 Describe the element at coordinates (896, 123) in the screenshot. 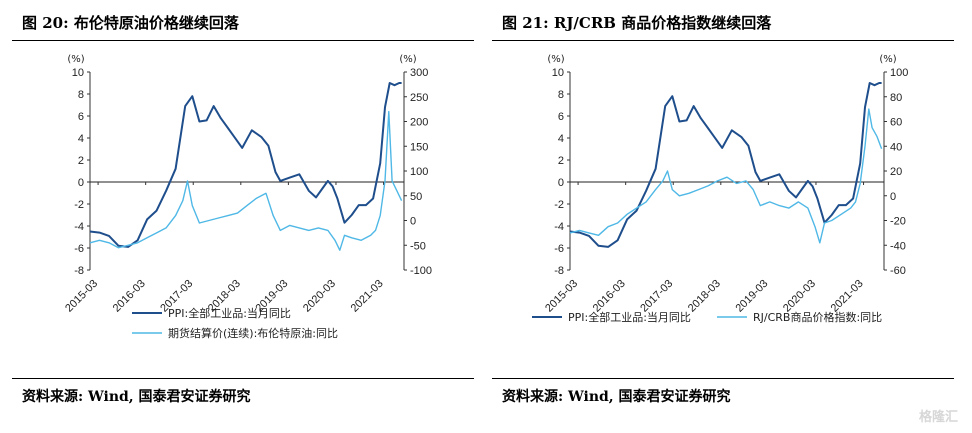

I see `right-tick-label: 60` at that location.